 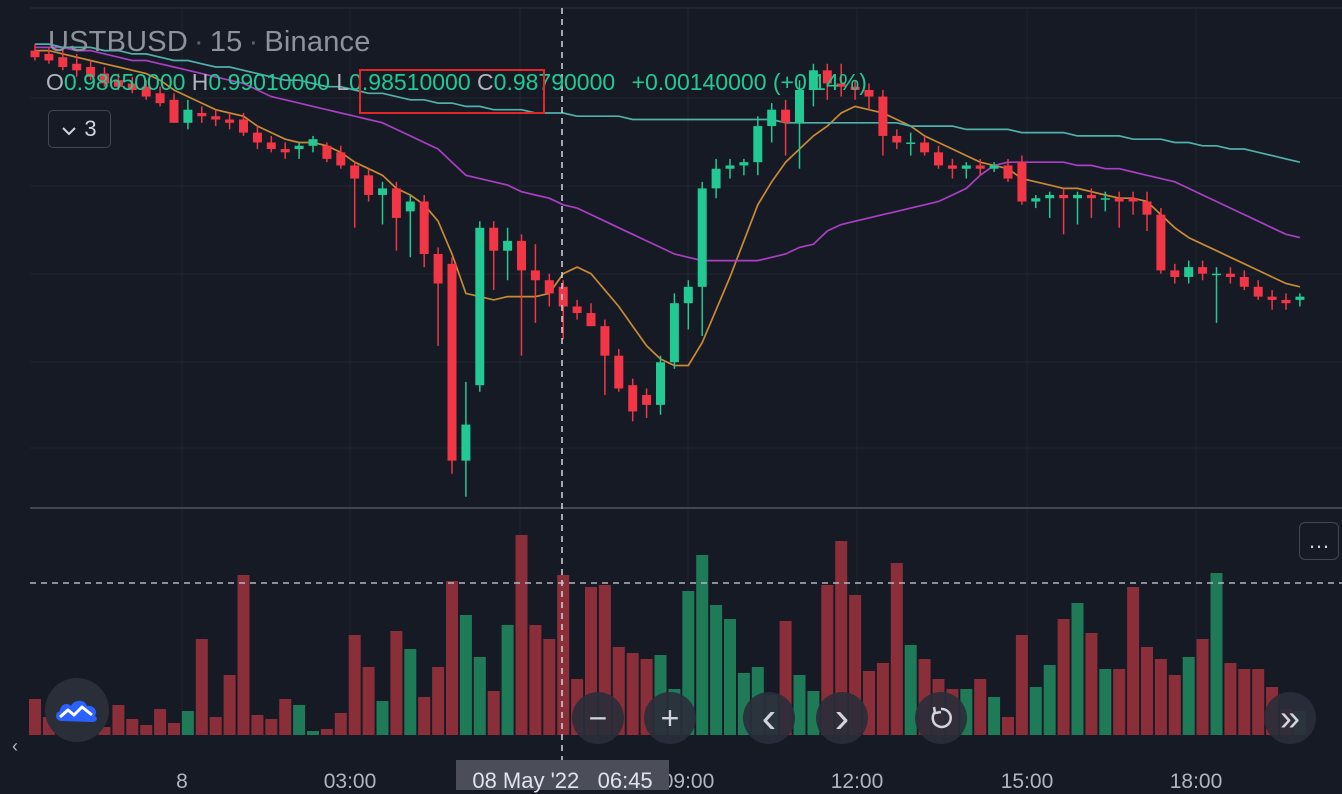 I want to click on scroll-left-arrow-icon: ‹, so click(x=15, y=746).